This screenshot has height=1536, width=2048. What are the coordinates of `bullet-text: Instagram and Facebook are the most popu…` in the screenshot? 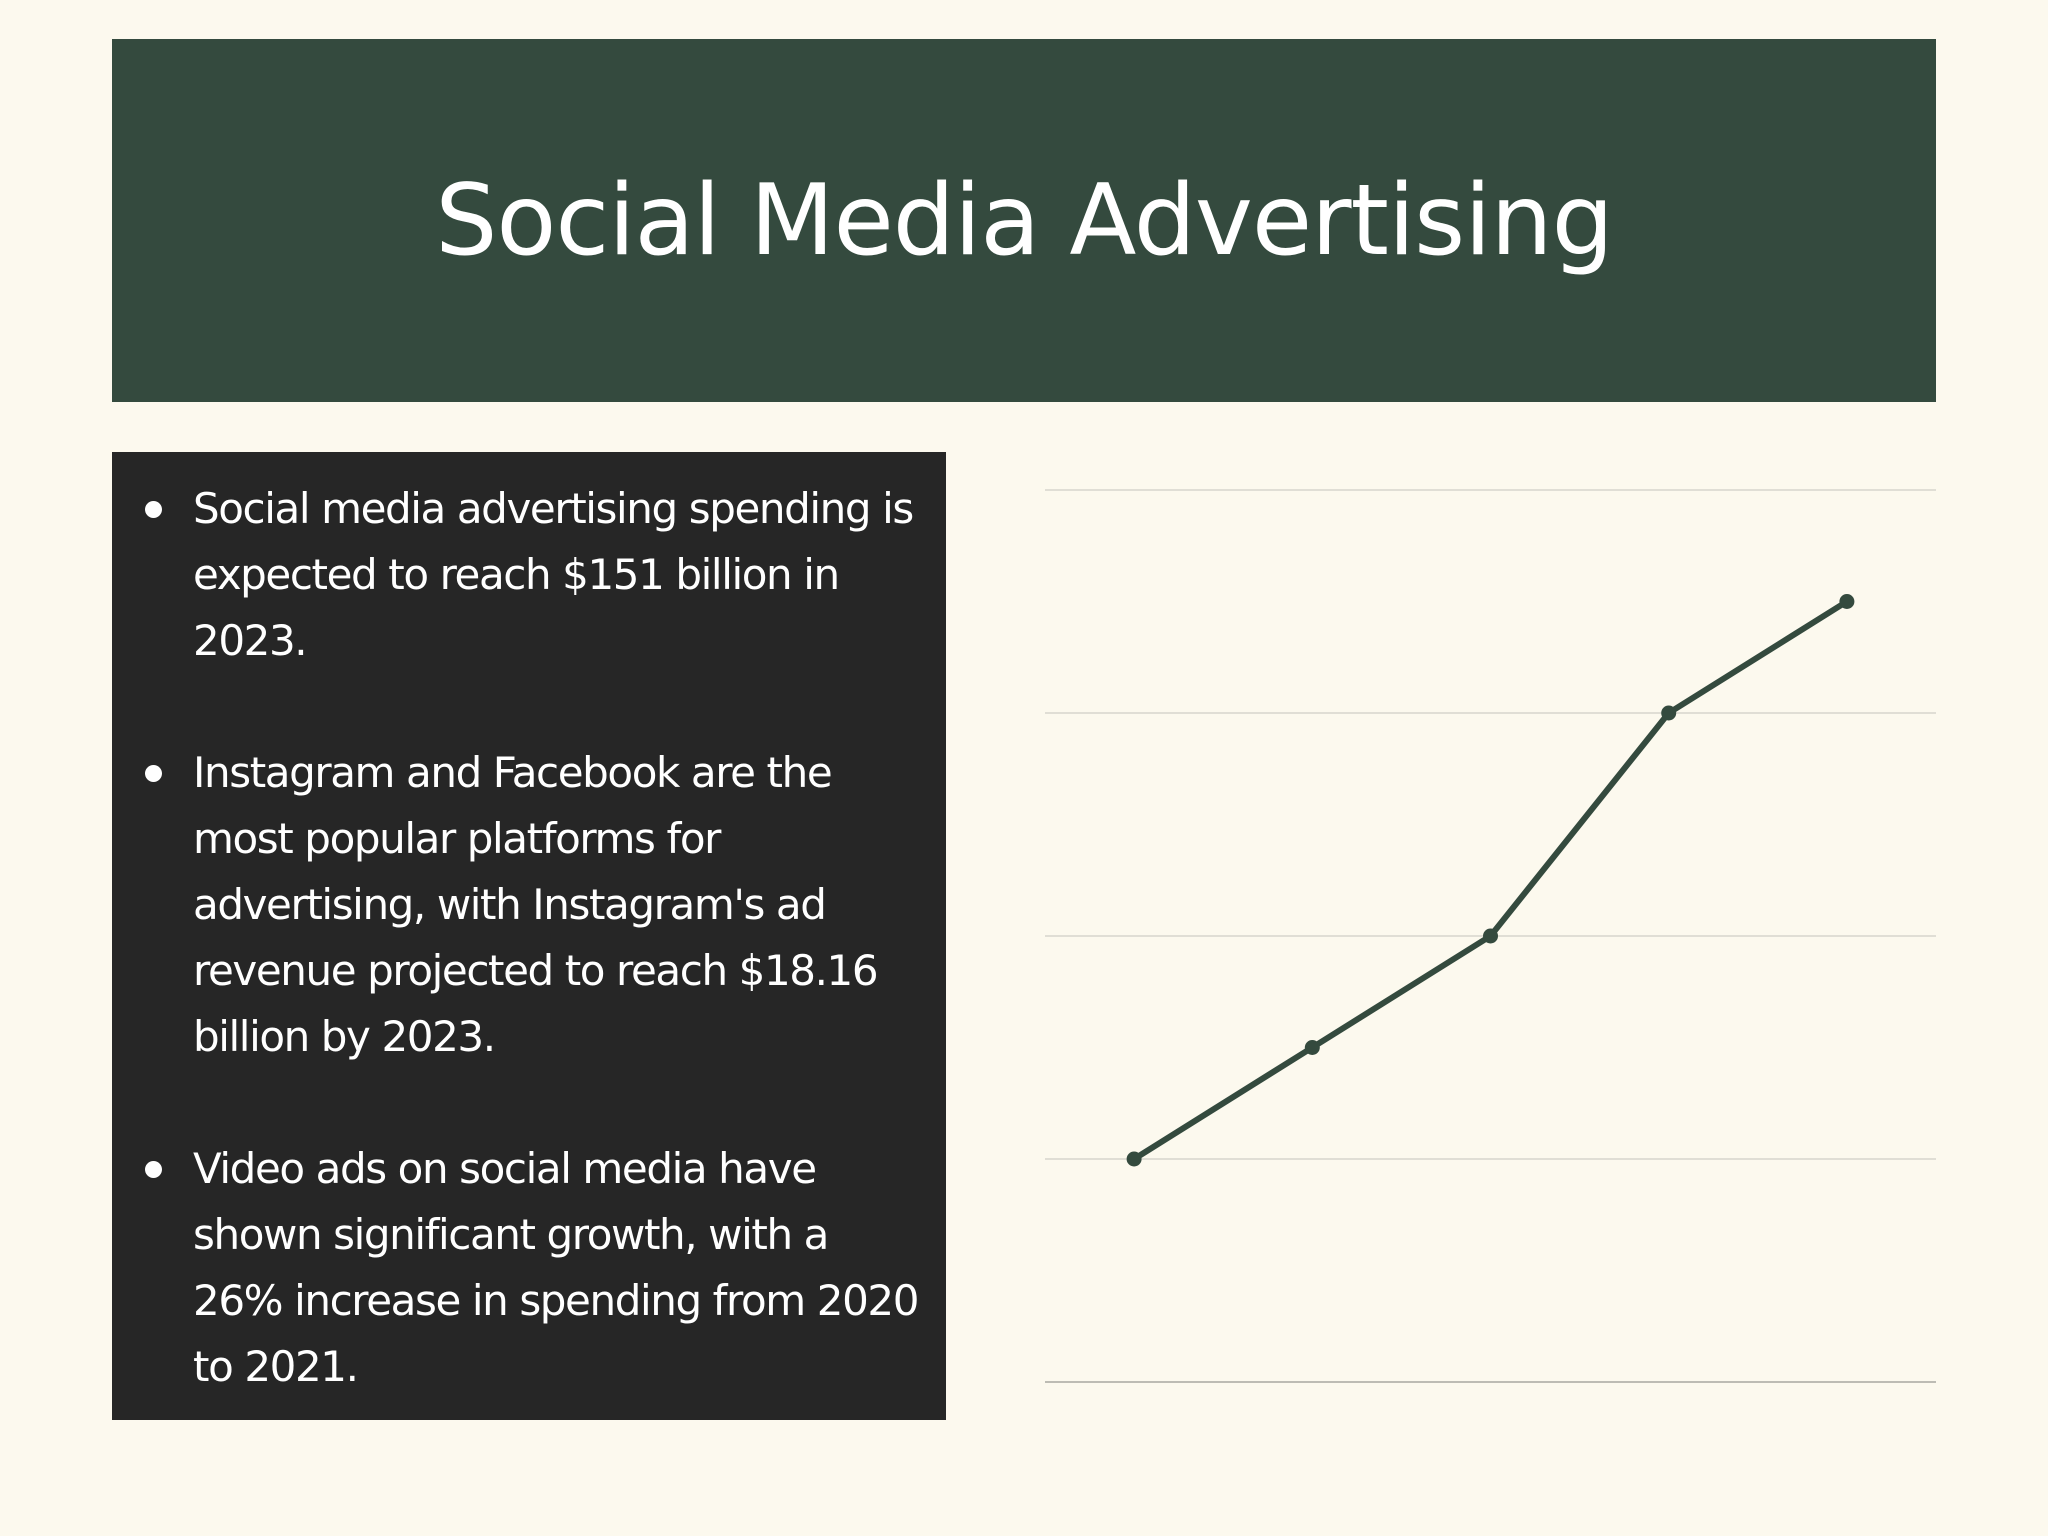 It's located at (536, 904).